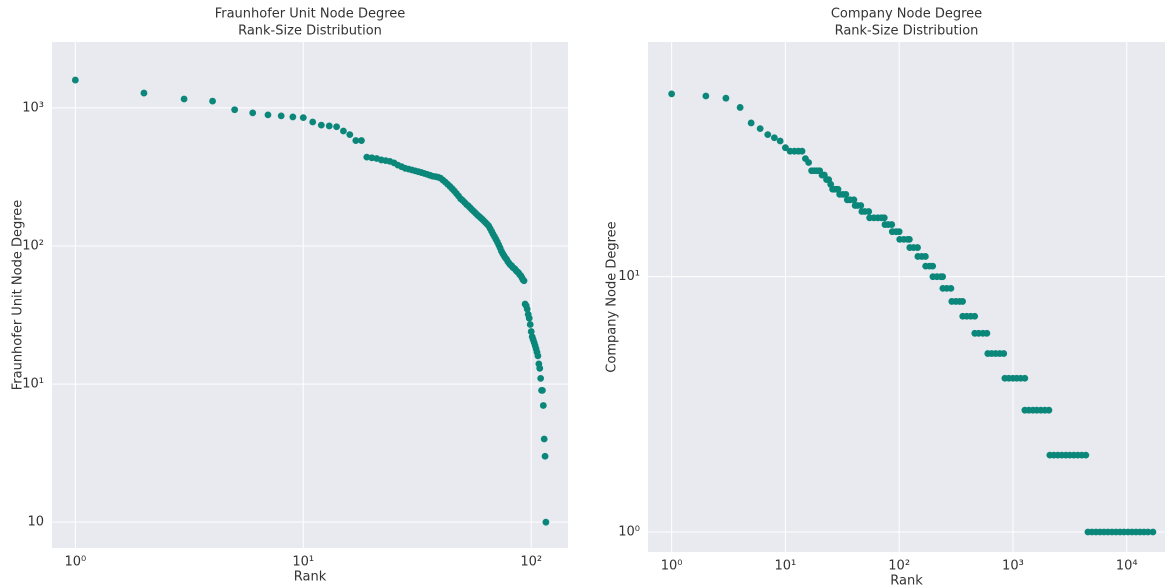  Describe the element at coordinates (612, 296) in the screenshot. I see `y-axis-label: Company Node Degree` at that location.